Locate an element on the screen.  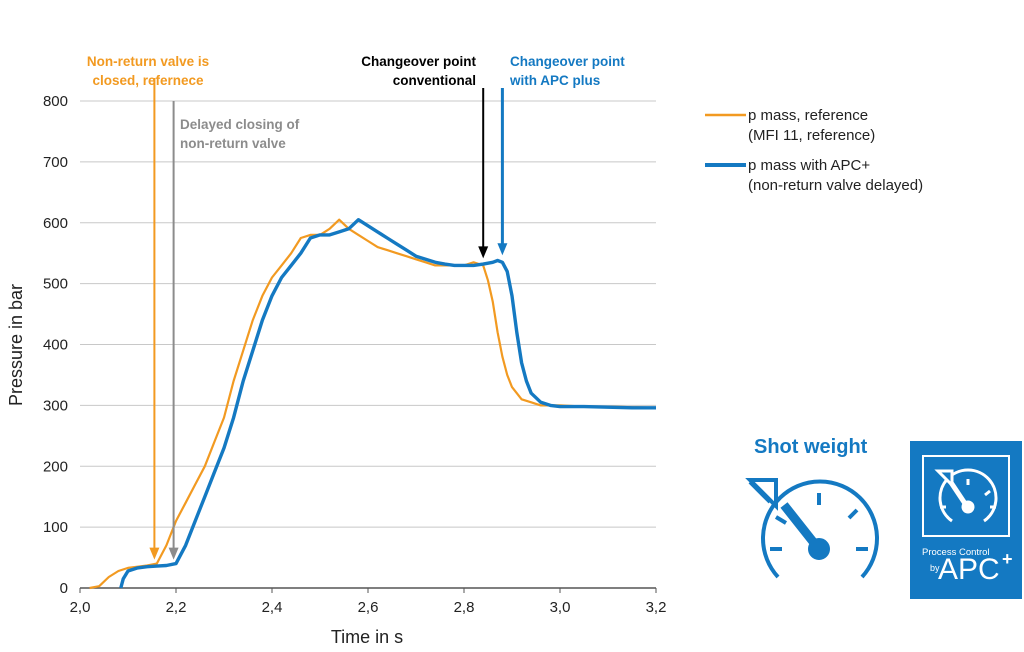
annotation-arrowhead-changeover-apc is located at coordinates (502, 249).